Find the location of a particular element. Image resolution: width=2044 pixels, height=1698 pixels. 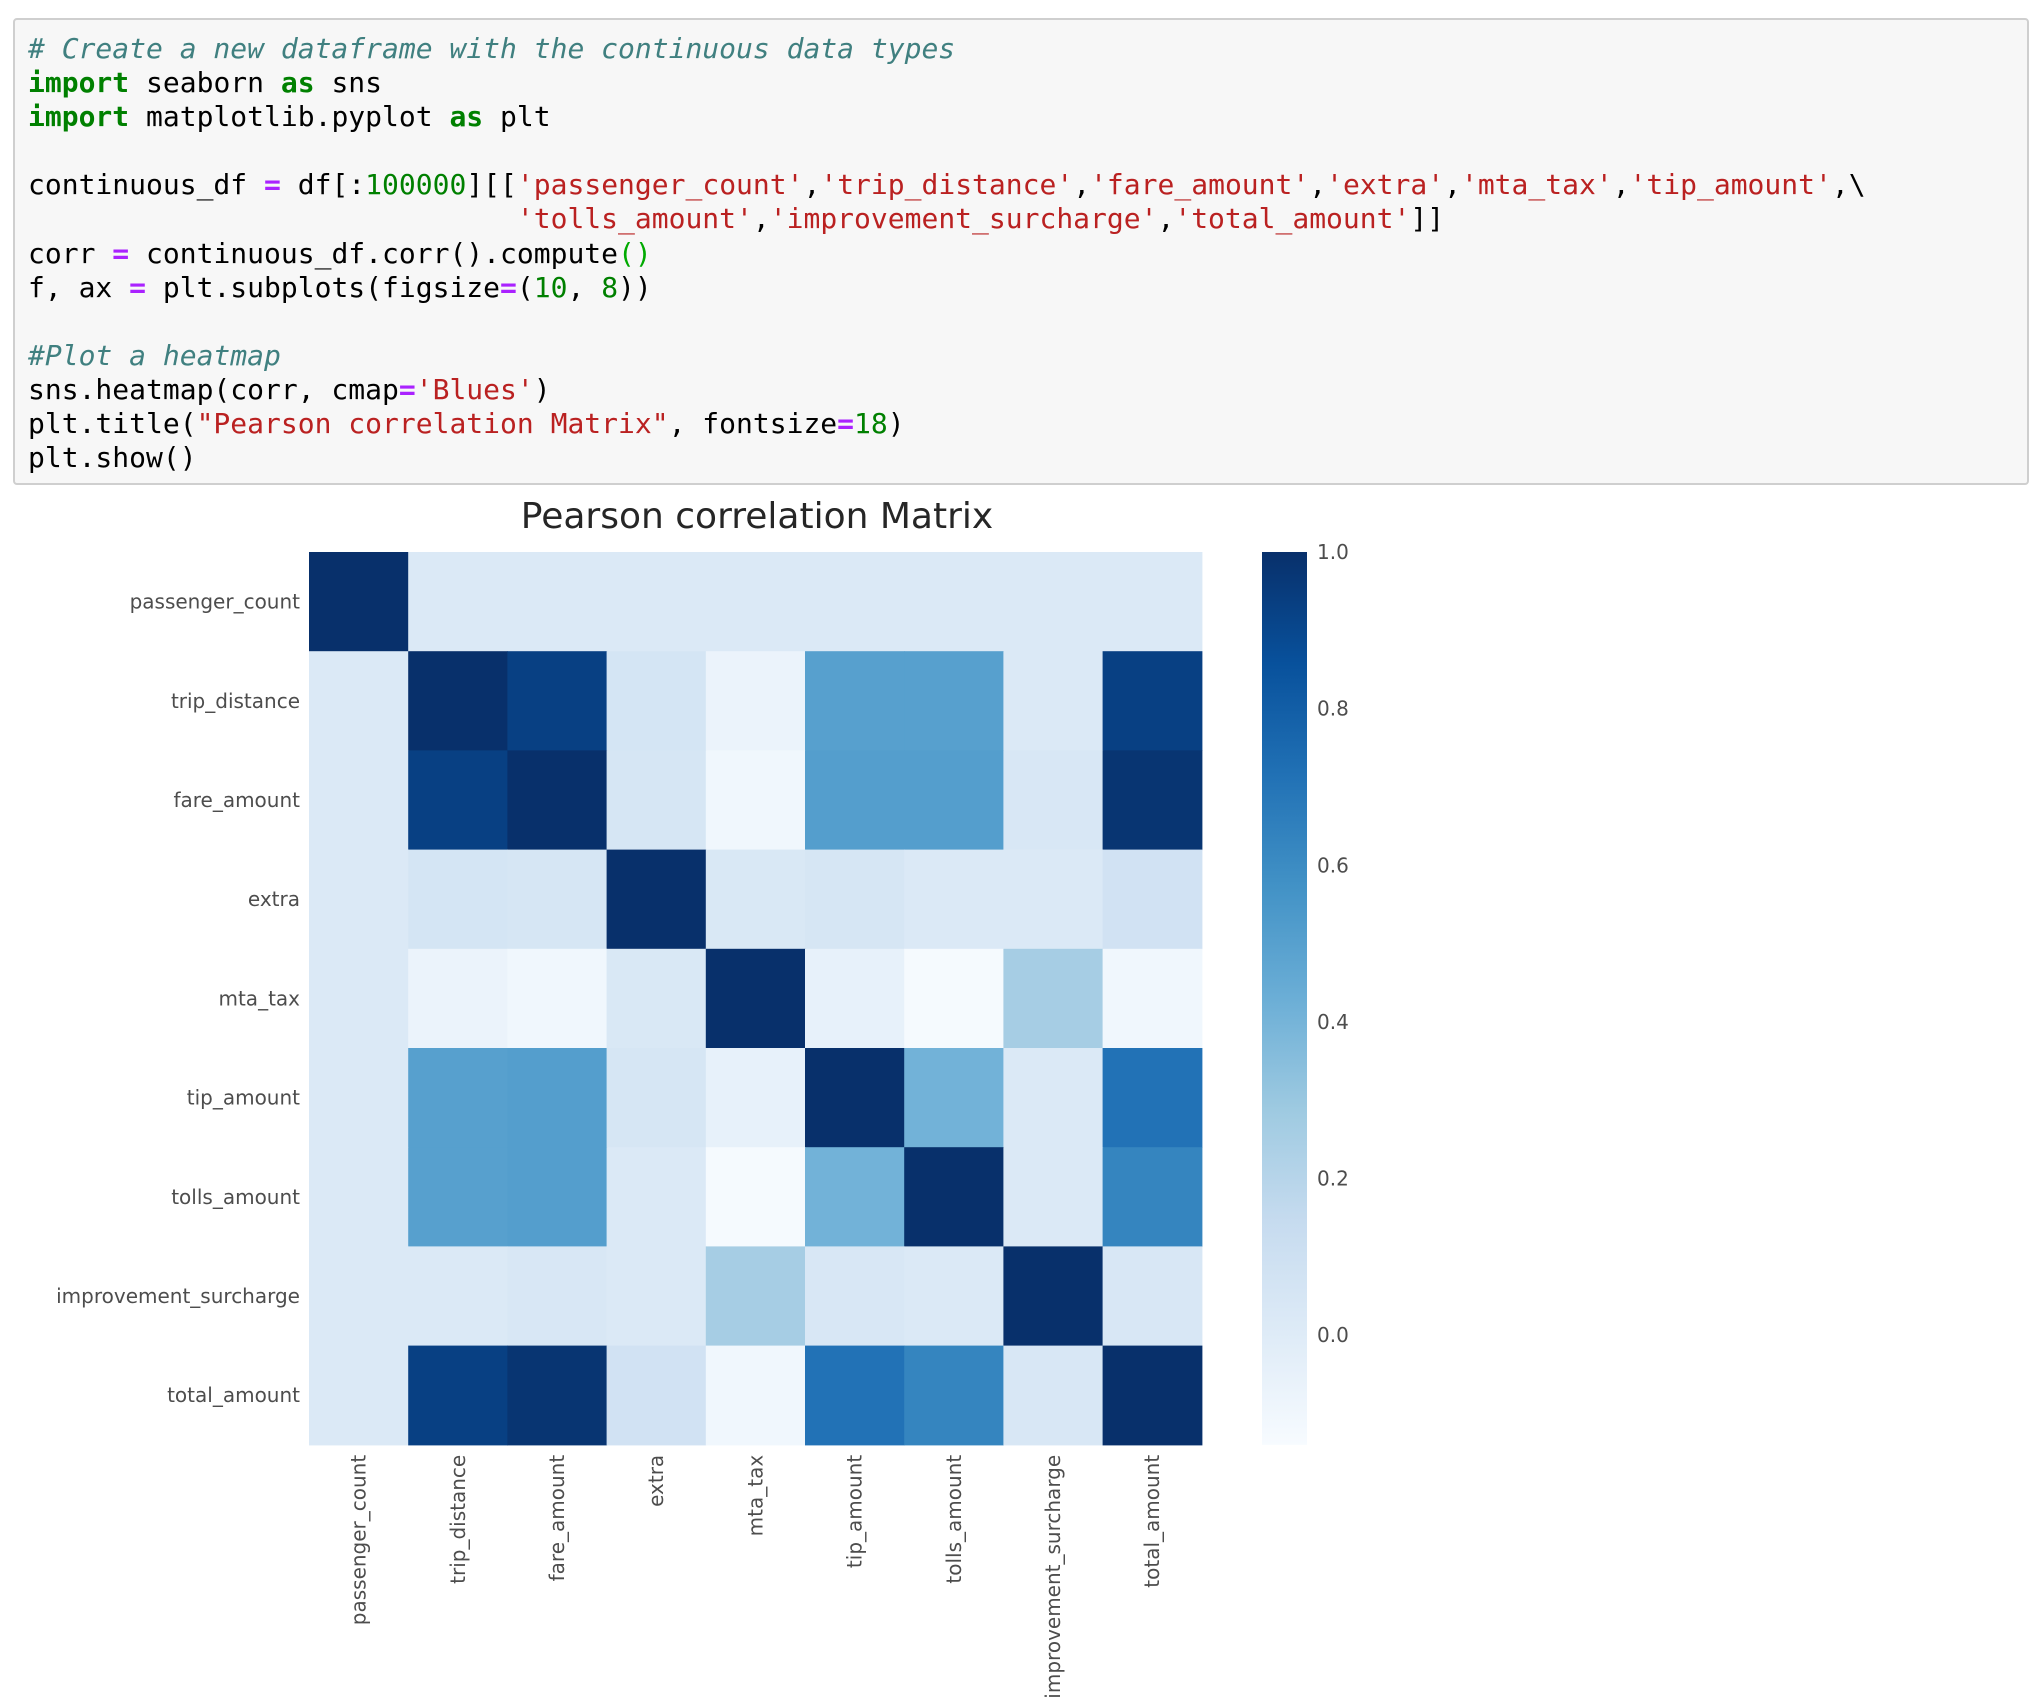

code-token: #Plot a heatmap is located at coordinates (154, 355).